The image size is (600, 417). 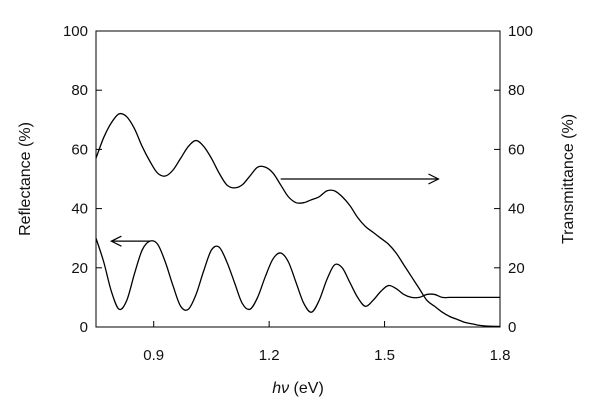 What do you see at coordinates (384, 355) in the screenshot?
I see `x-tick-label: 1.5` at bounding box center [384, 355].